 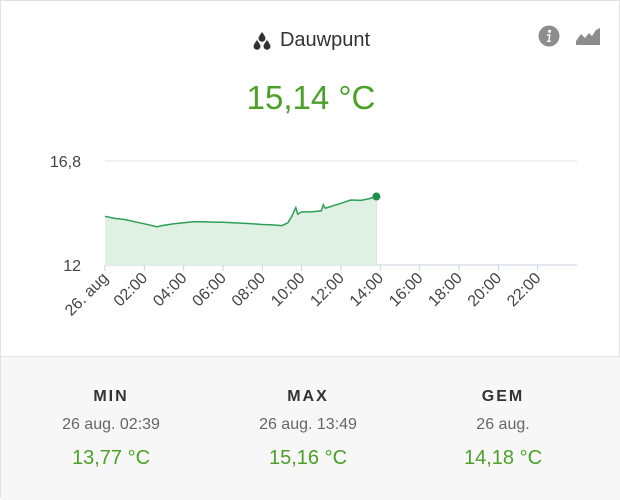 I want to click on trend-chart-icon, so click(x=588, y=36).